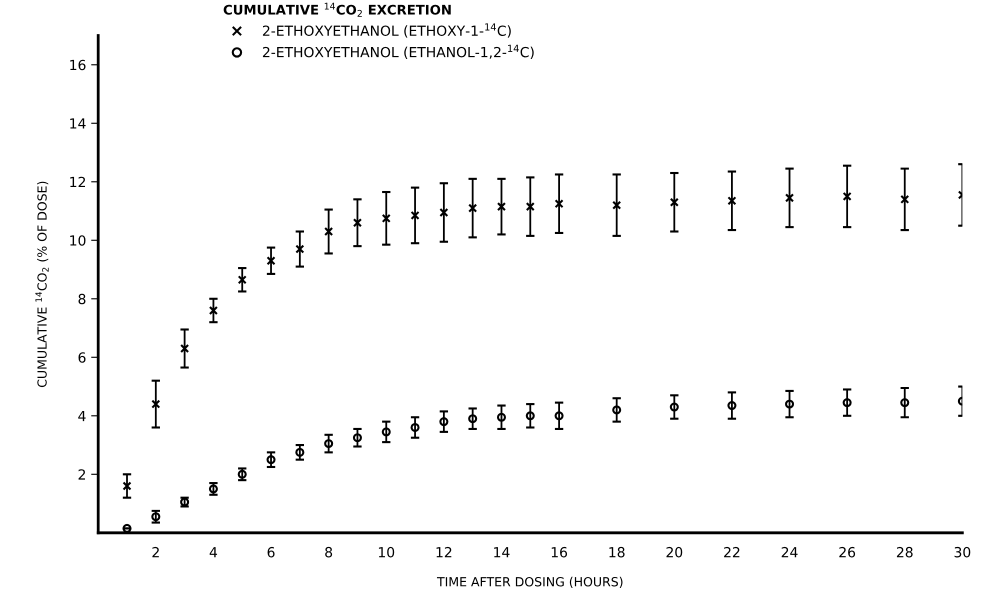 The width and height of the screenshot is (982, 592). Describe the element at coordinates (674, 552) in the screenshot. I see `x-tick-label: 20` at that location.